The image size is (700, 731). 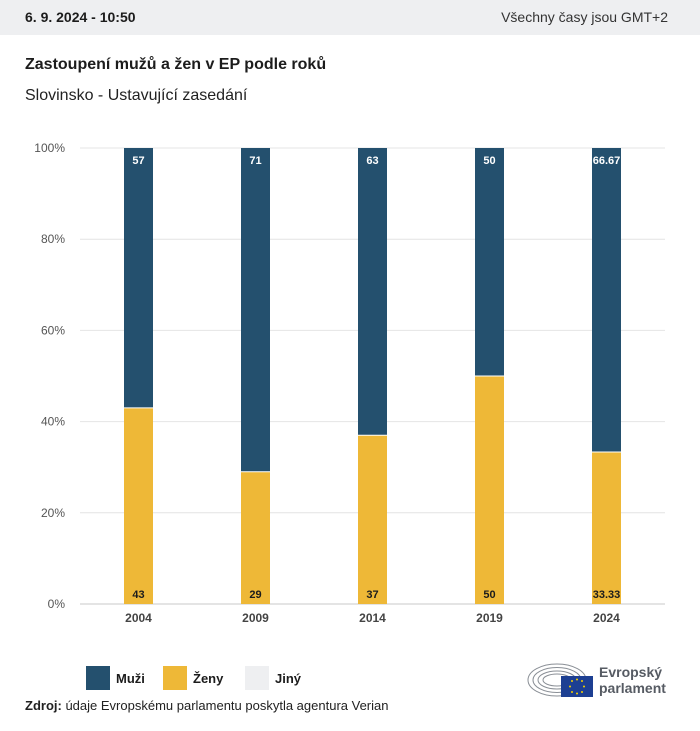 What do you see at coordinates (53, 422) in the screenshot?
I see `y-tick-label: 40%` at bounding box center [53, 422].